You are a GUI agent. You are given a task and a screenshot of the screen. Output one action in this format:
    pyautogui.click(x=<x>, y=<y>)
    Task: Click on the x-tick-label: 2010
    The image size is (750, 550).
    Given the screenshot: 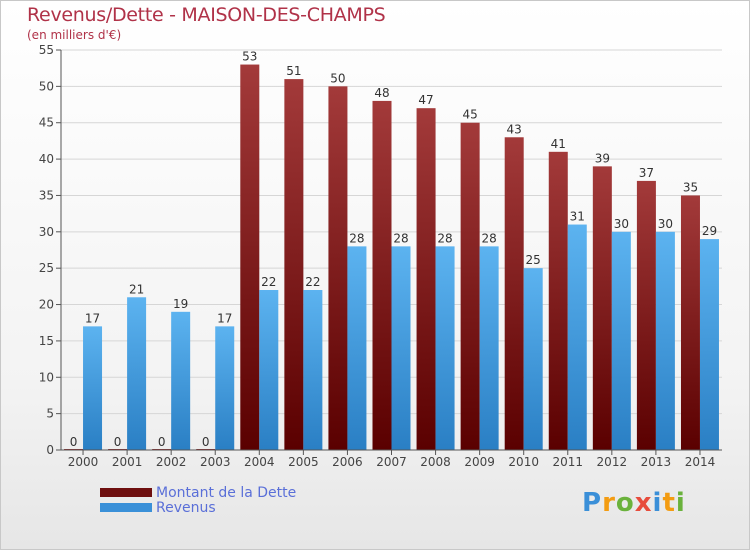 What is the action you would take?
    pyautogui.click(x=523, y=462)
    